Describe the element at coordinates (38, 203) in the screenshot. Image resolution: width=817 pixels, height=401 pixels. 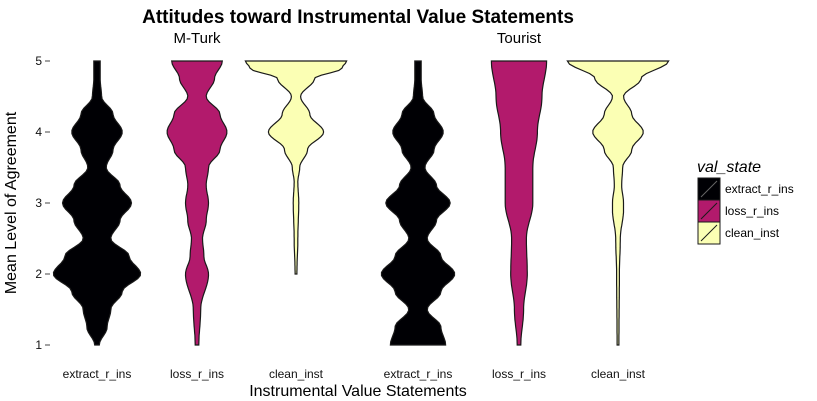
I see `y-tick-label: 3` at that location.